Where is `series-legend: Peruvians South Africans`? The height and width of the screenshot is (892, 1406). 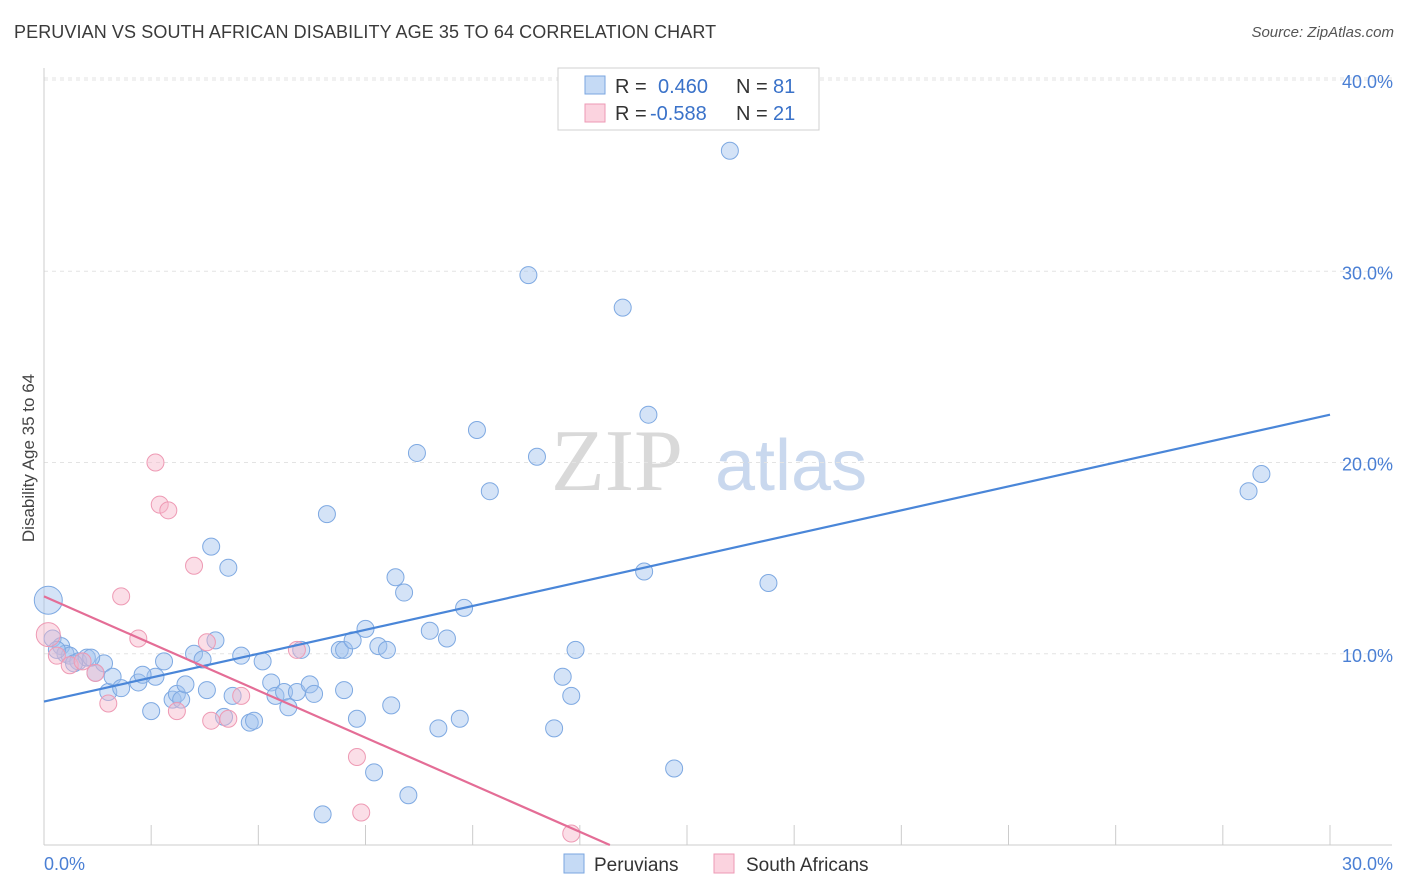
series-legend: Peruvians South Africans is located at coordinates (716, 864).